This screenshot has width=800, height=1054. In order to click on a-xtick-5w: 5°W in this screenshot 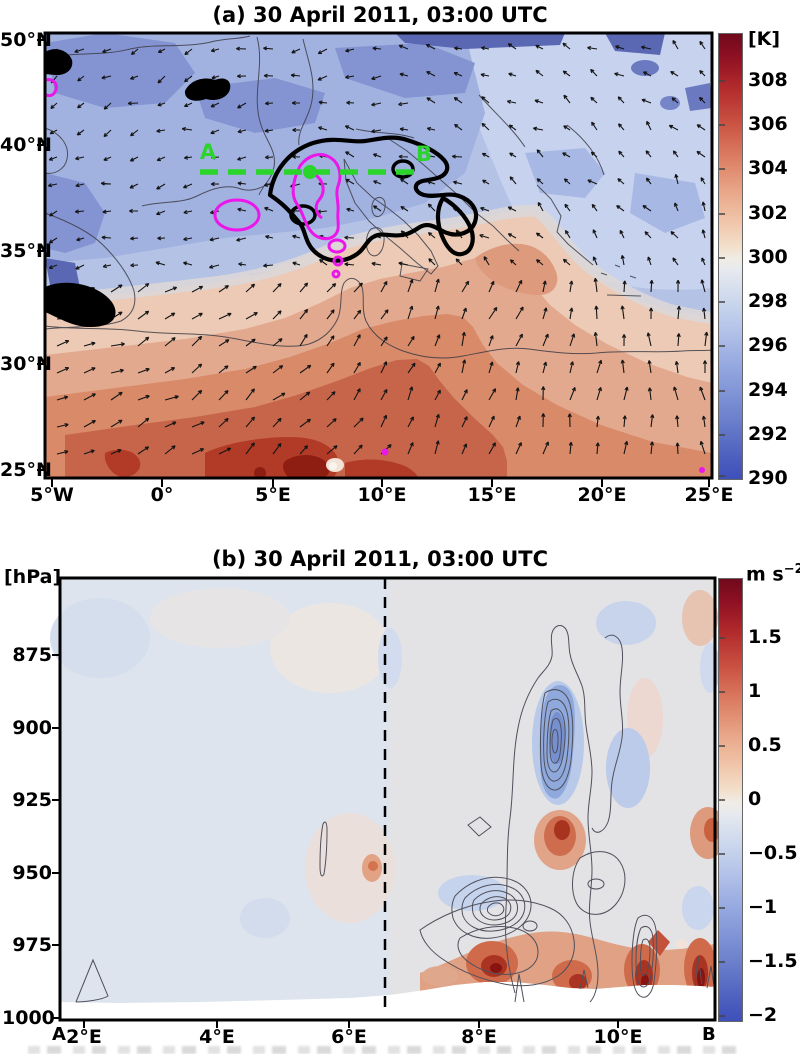, I will do `click(52, 495)`.